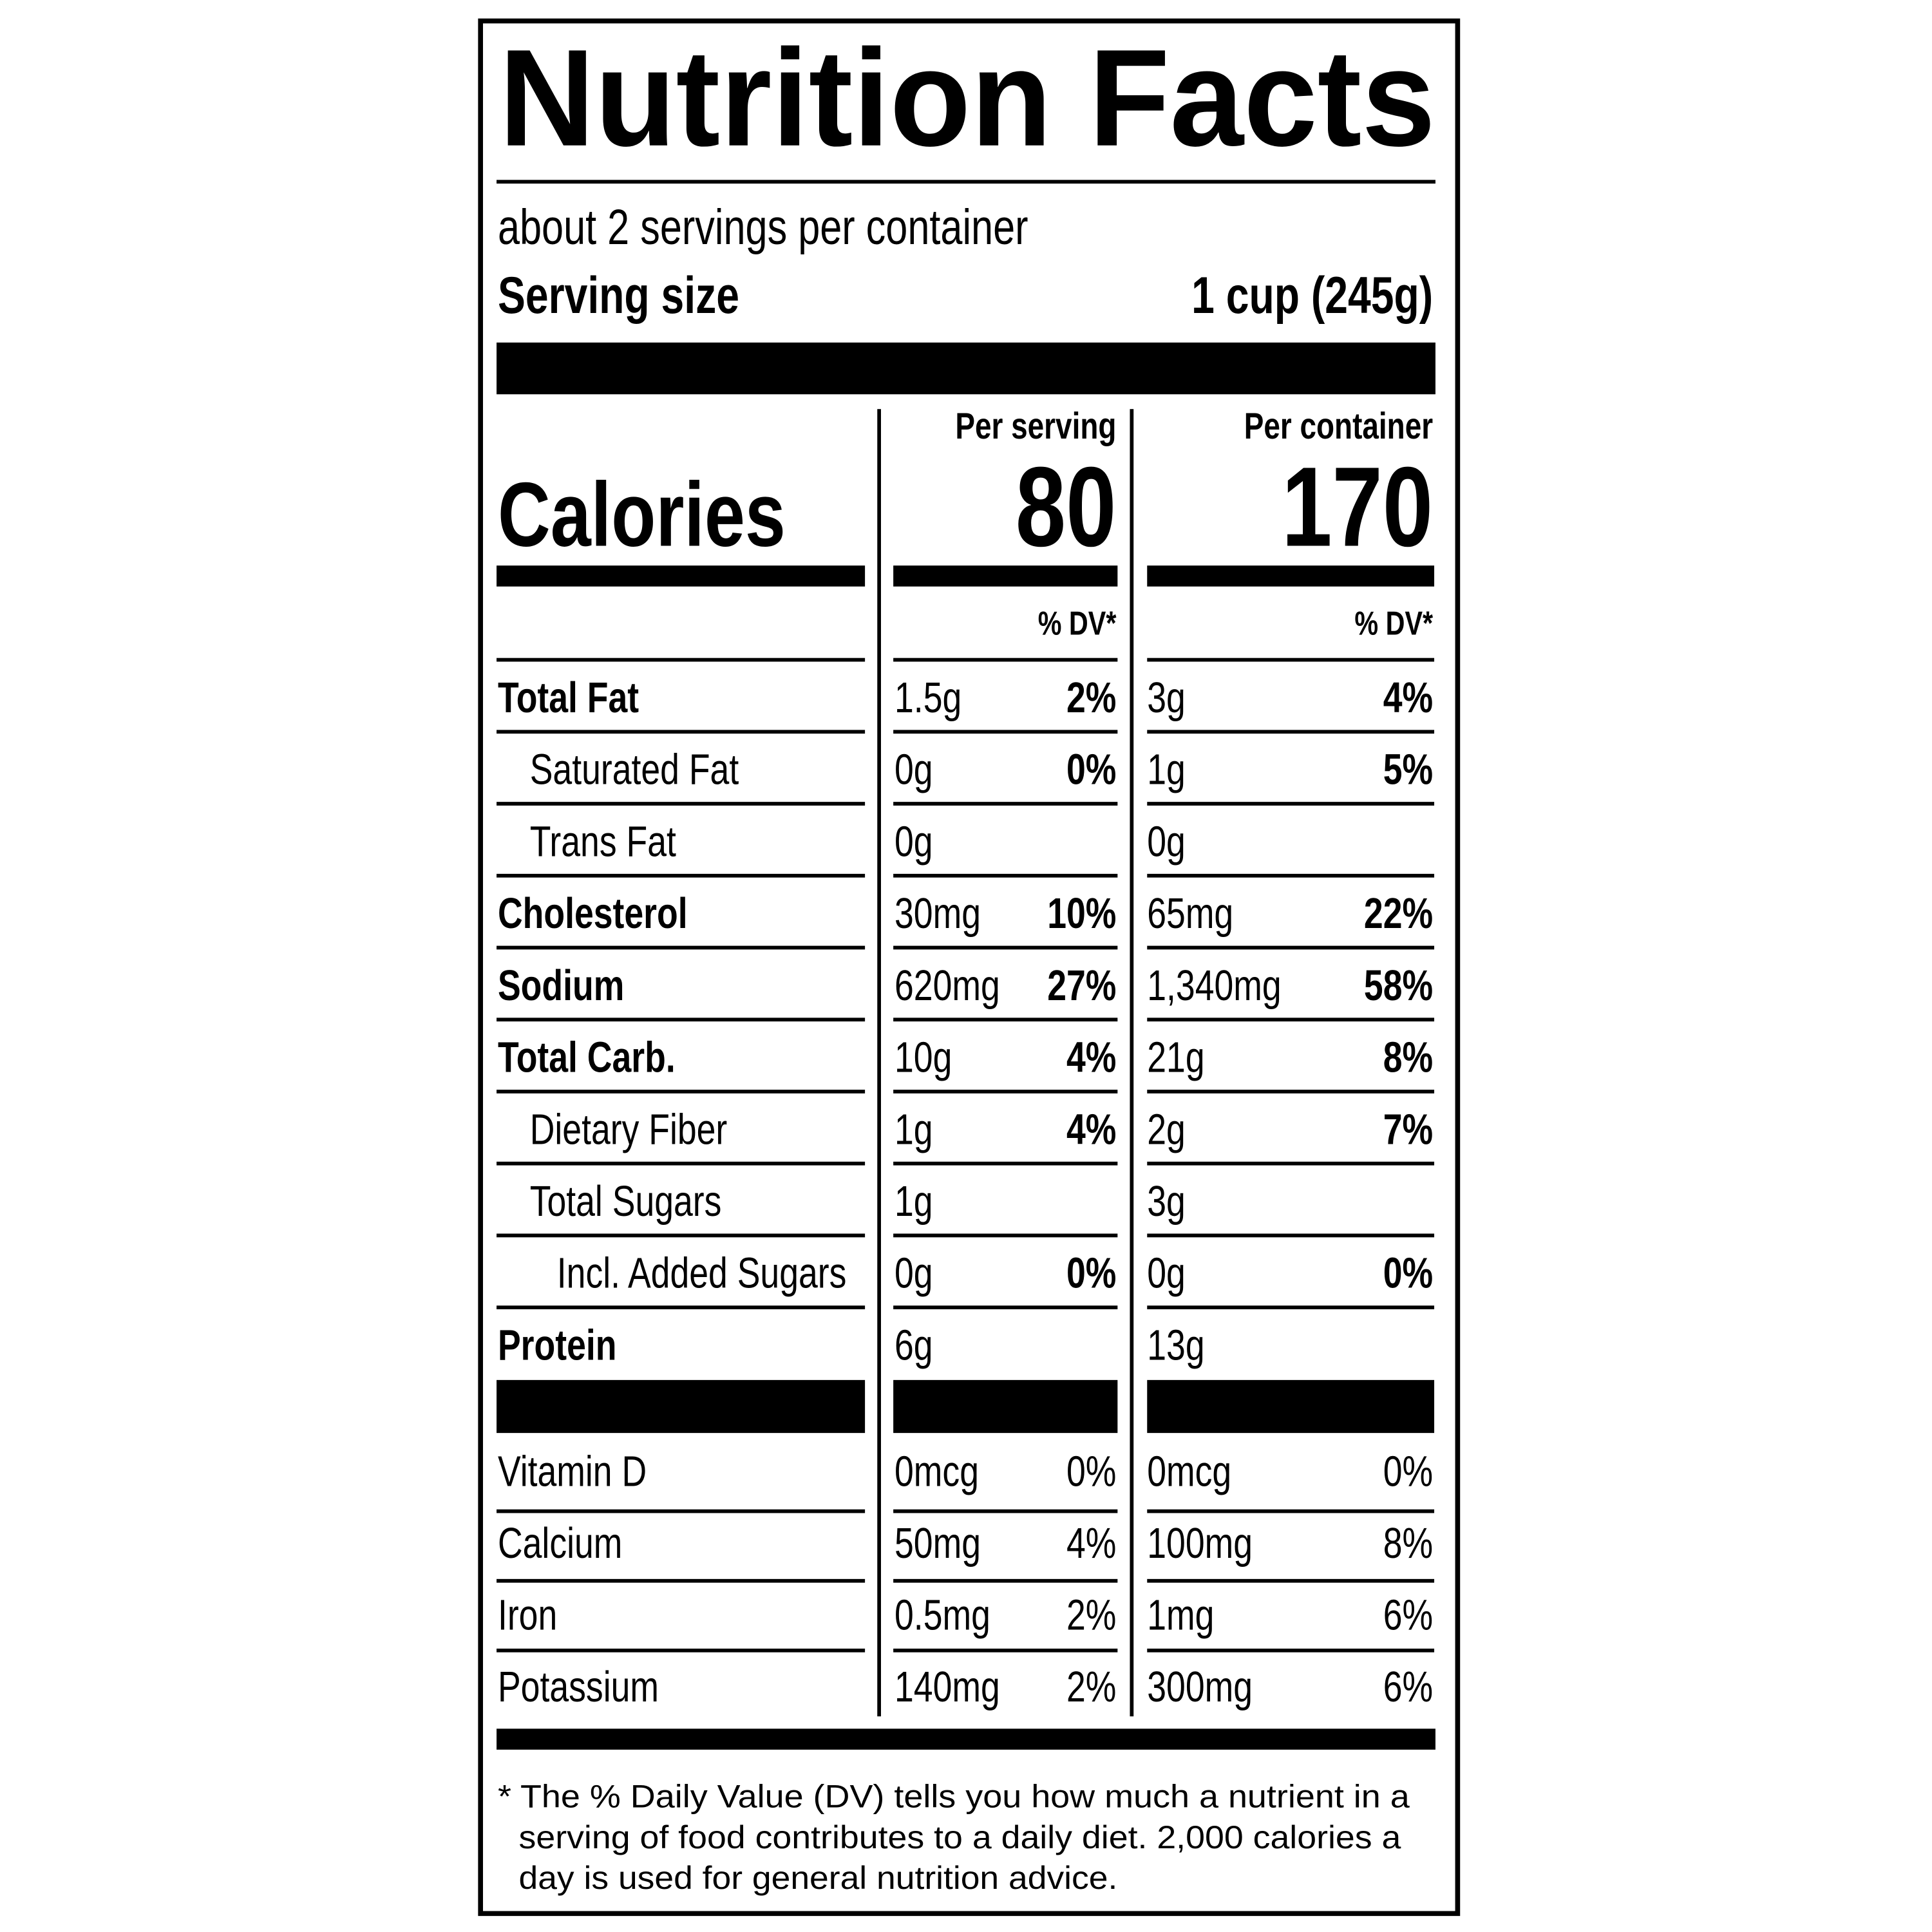 The image size is (1932, 1932). Describe the element at coordinates (557, 1345) in the screenshot. I see `nutrient-name: Protein` at that location.